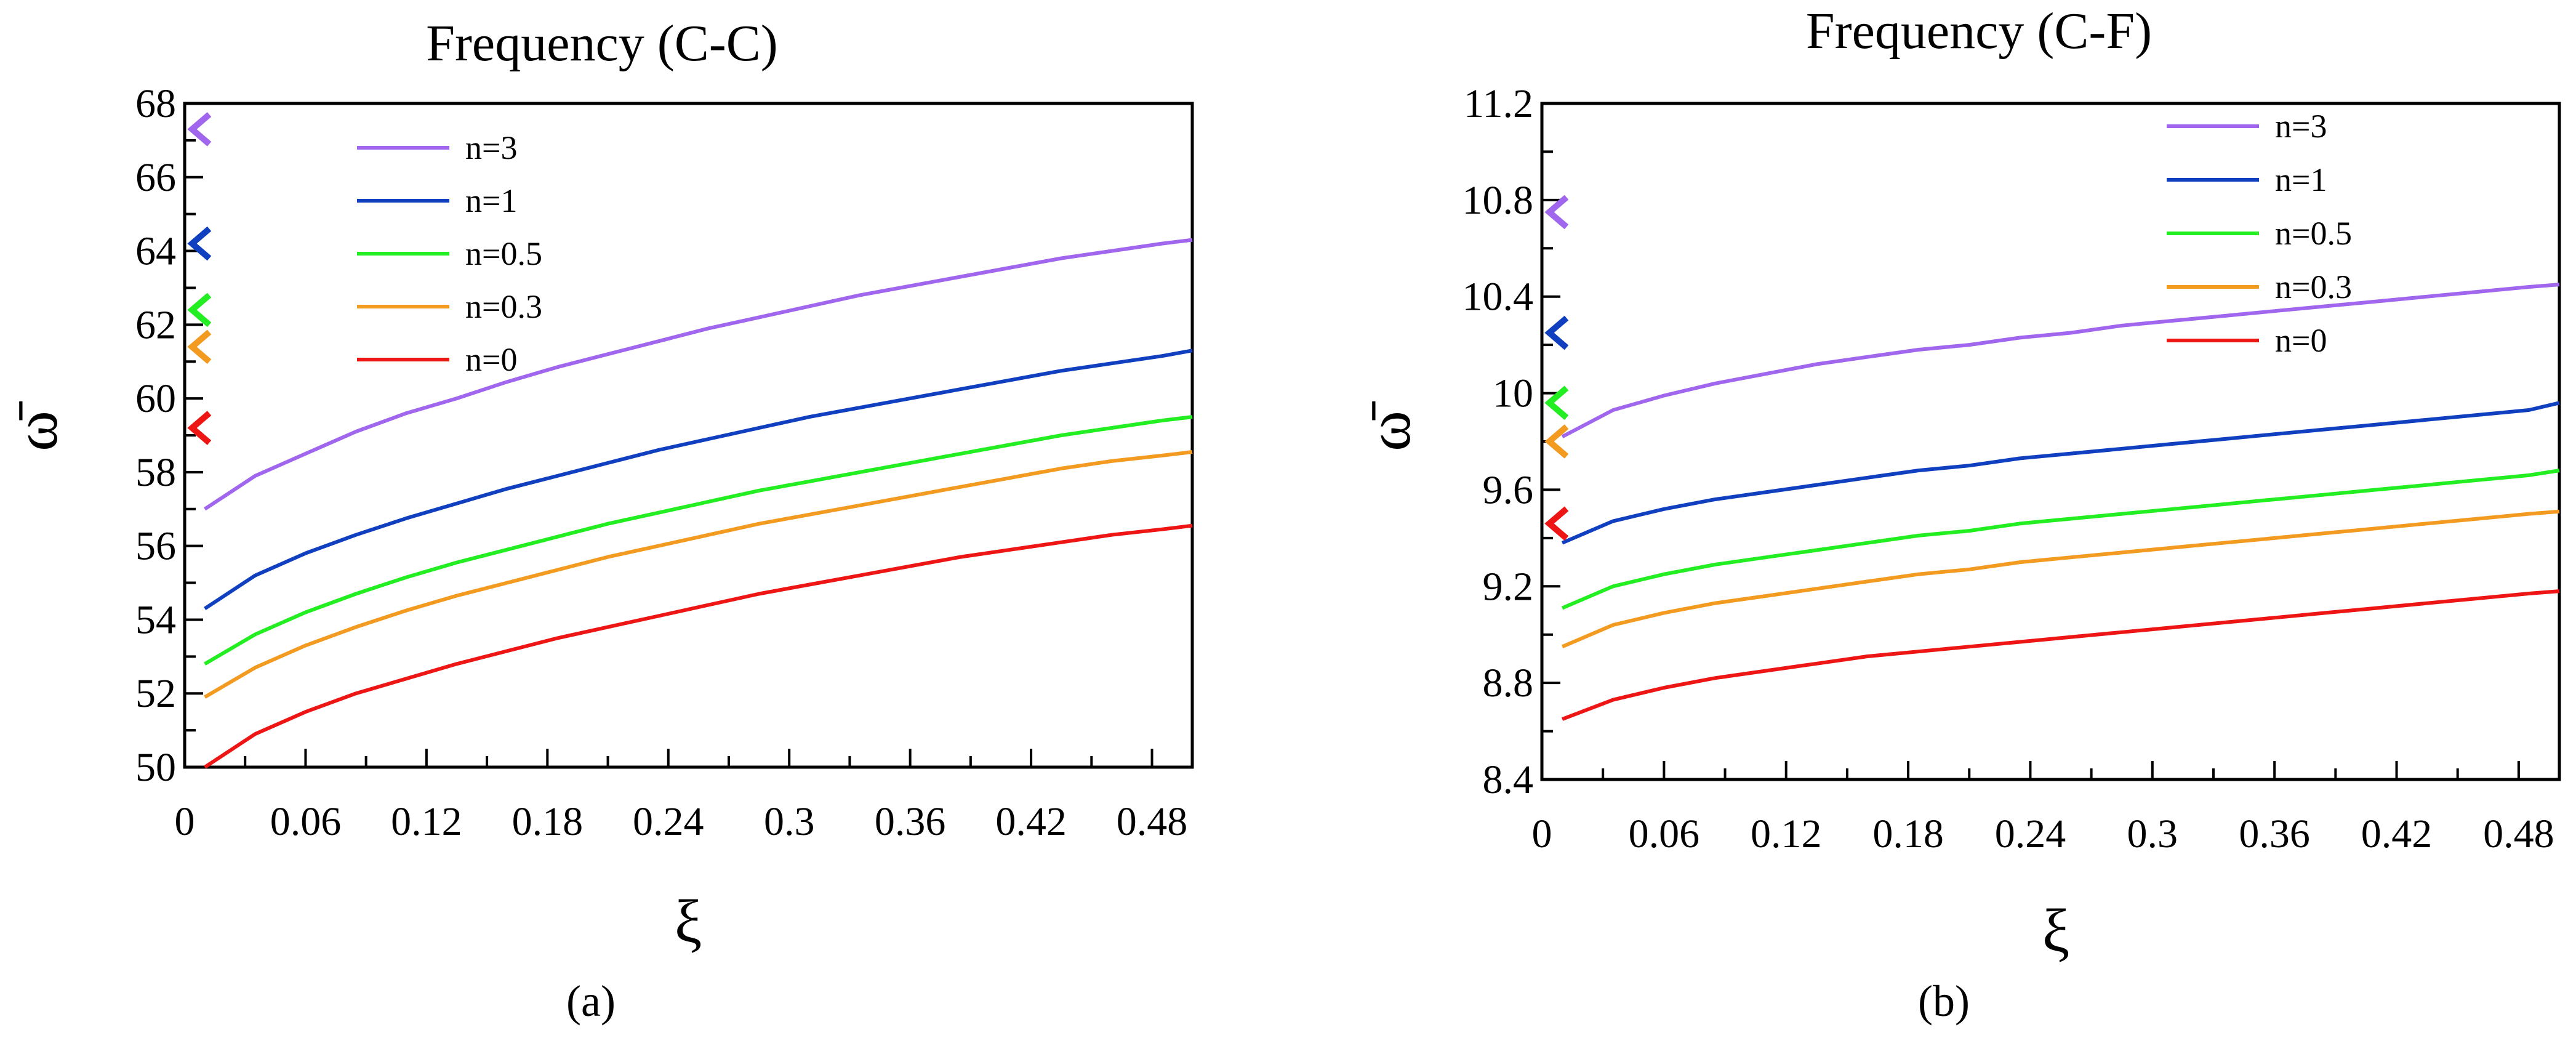 The image size is (2576, 1043). Describe the element at coordinates (155, 435) in the screenshot. I see `panel-a-y-tick-labels: 50 52 54 56 58 60 62 64 66 68` at that location.